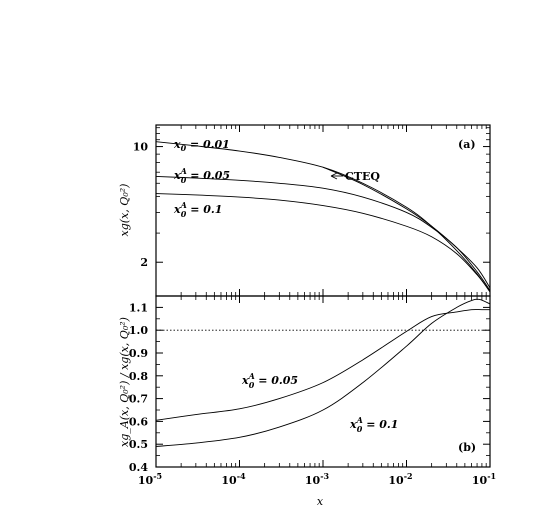  What do you see at coordinates (320, 501) in the screenshot?
I see `x-axis-label: x` at bounding box center [320, 501].